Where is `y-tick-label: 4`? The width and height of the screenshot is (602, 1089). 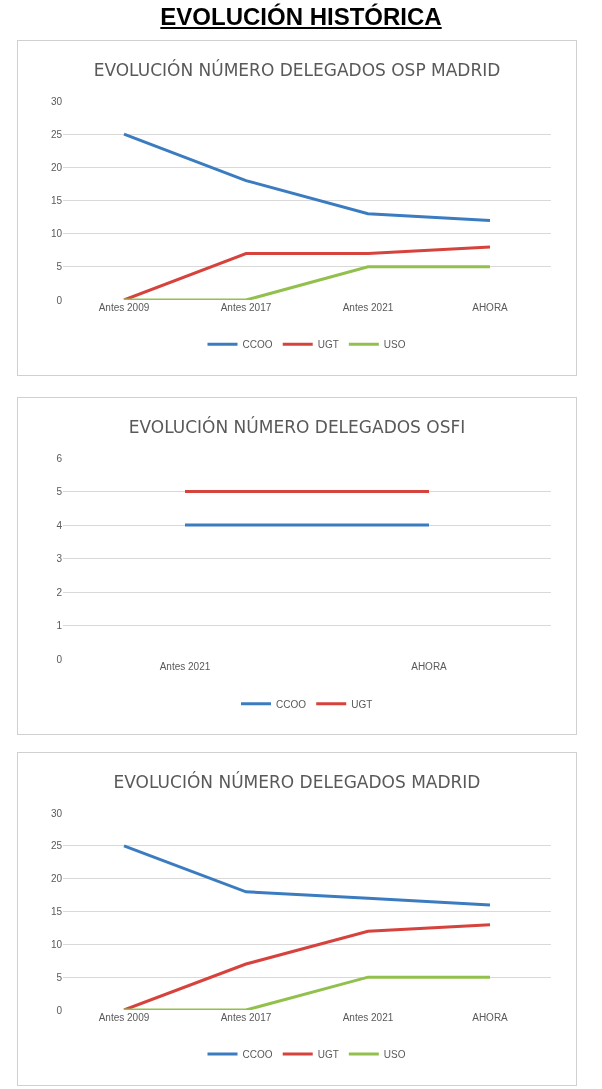 y-tick-label: 4 is located at coordinates (59, 525).